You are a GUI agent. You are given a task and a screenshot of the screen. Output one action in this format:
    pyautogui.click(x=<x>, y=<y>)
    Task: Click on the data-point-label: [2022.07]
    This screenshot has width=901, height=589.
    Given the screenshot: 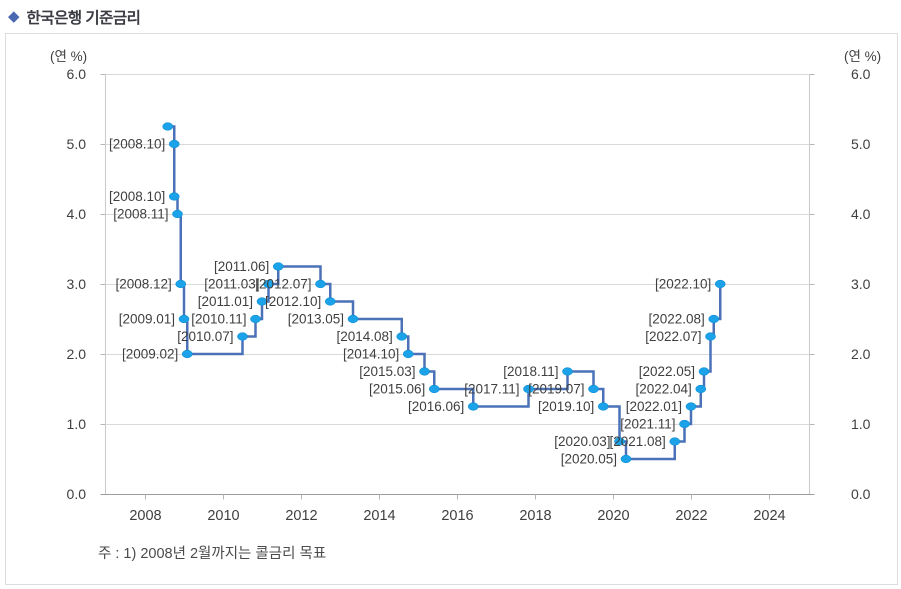 What is the action you would take?
    pyautogui.click(x=673, y=336)
    